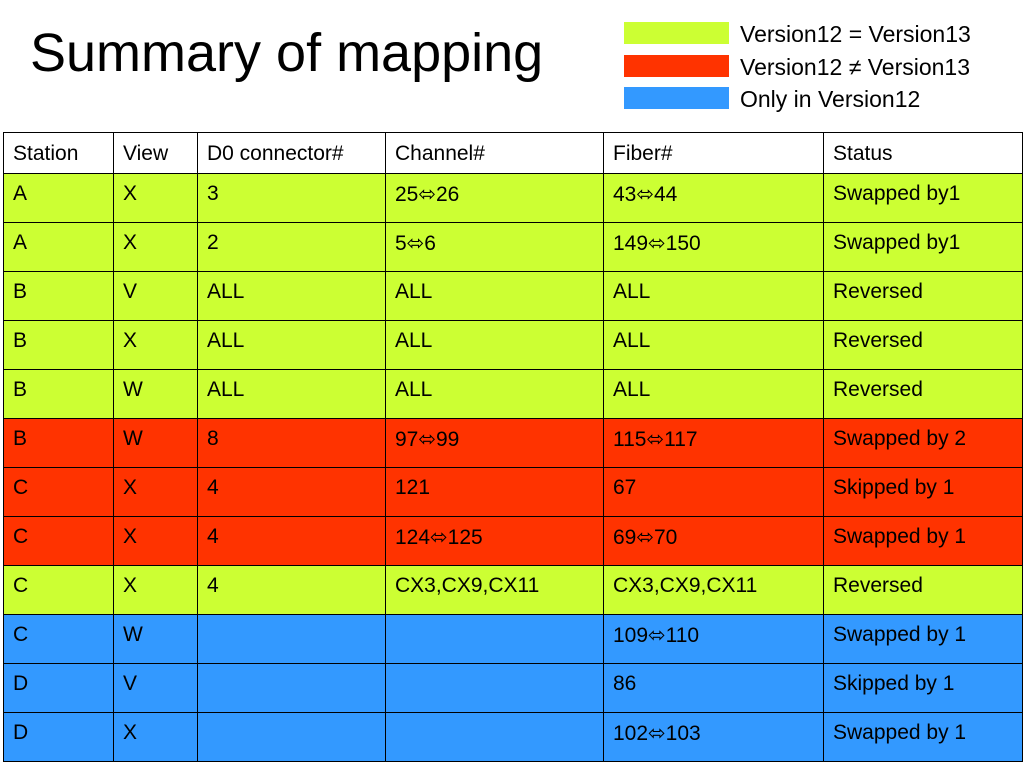 This screenshot has width=1024, height=768. I want to click on table-row: B W ALL ALL ALL Reversed, so click(513, 394).